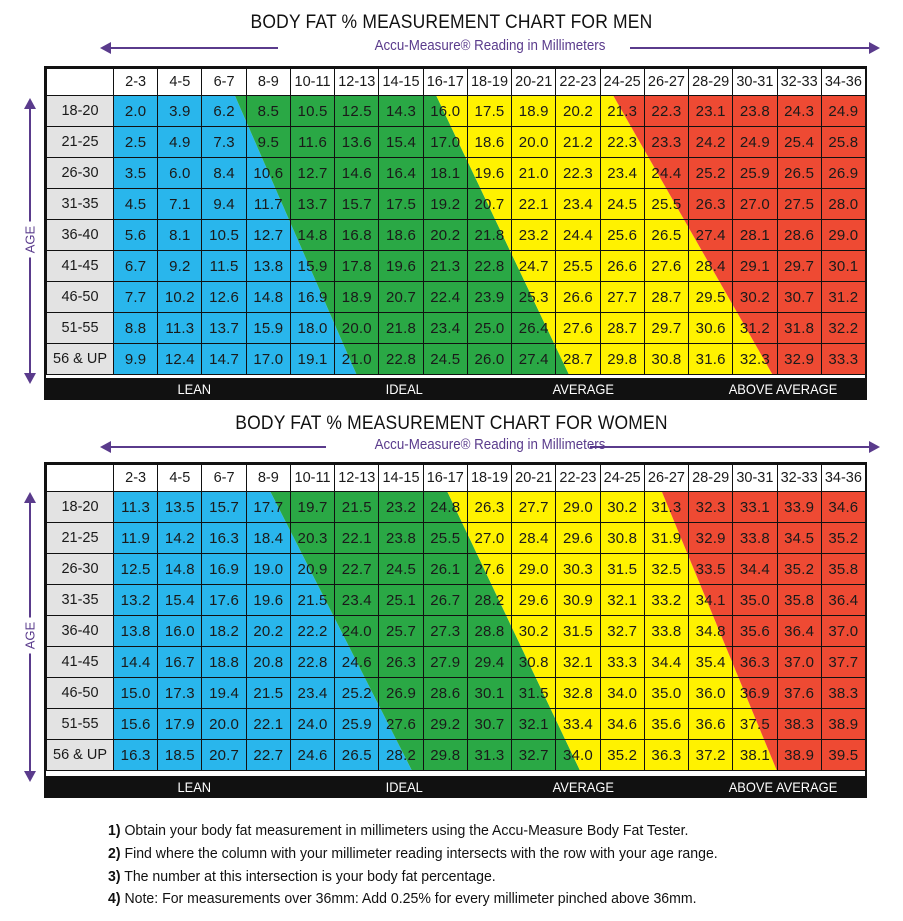 The height and width of the screenshot is (921, 903). I want to click on body-fat-value-cell: 15.7, so click(357, 204).